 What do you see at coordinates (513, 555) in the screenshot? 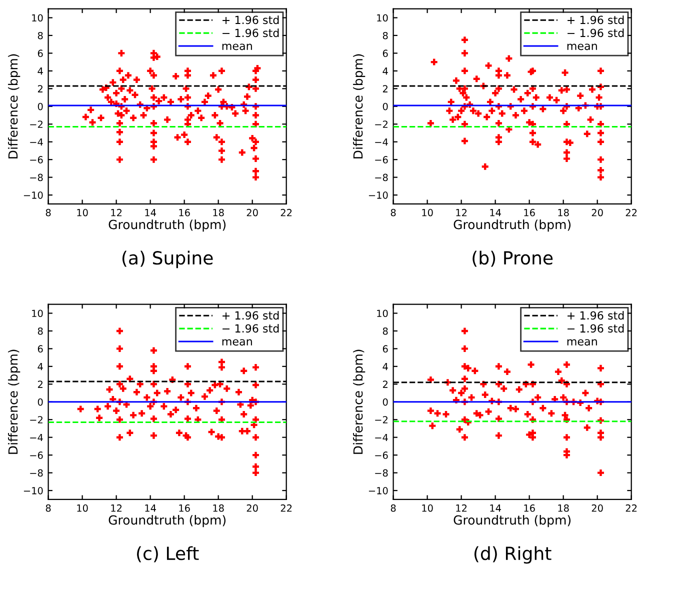
I see `text: (d) Right` at bounding box center [513, 555].